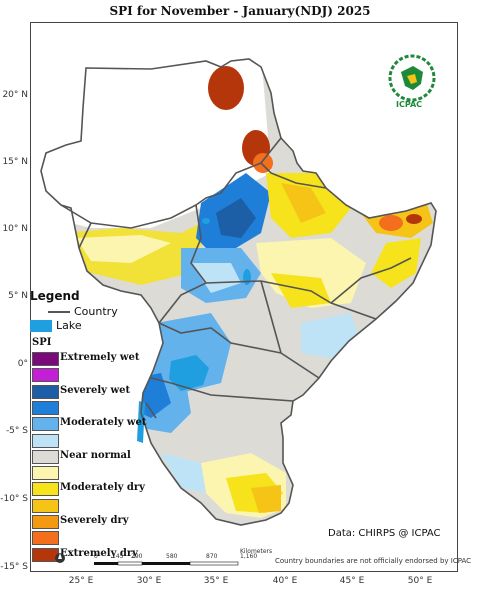 Image resolution: width=480 pixels, height=600 pixels. I want to click on spi-label: SPI, so click(42, 342).